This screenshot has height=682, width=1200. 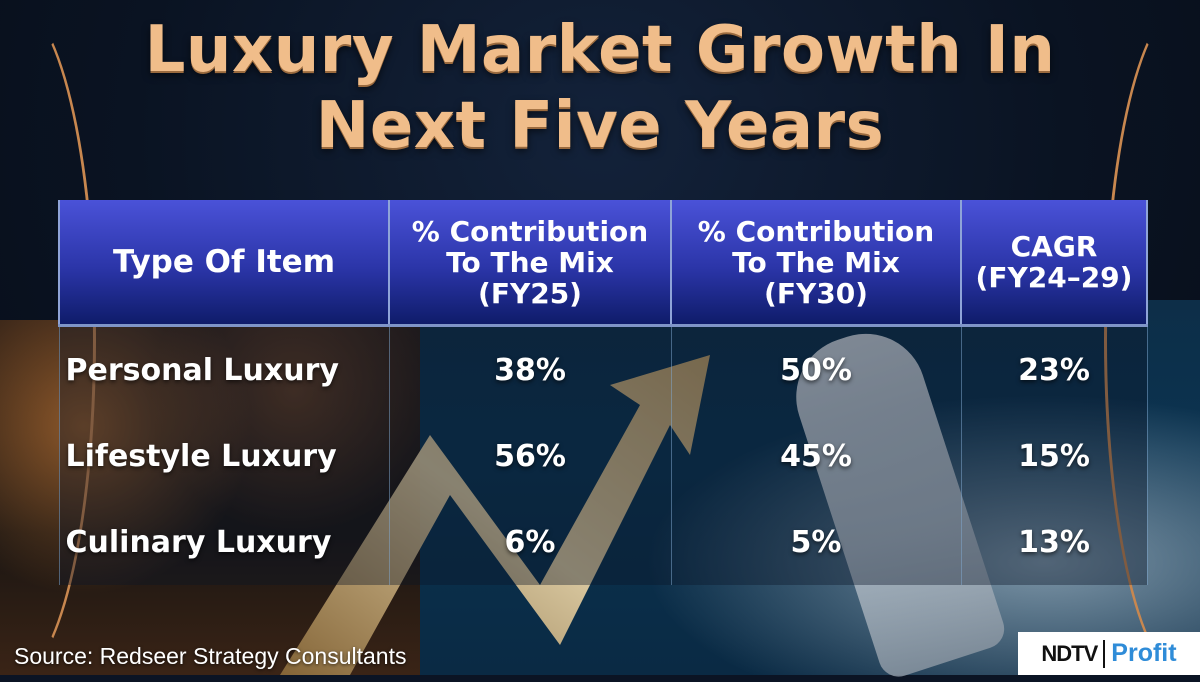 What do you see at coordinates (530, 293) in the screenshot?
I see `header-line: (FY25)` at bounding box center [530, 293].